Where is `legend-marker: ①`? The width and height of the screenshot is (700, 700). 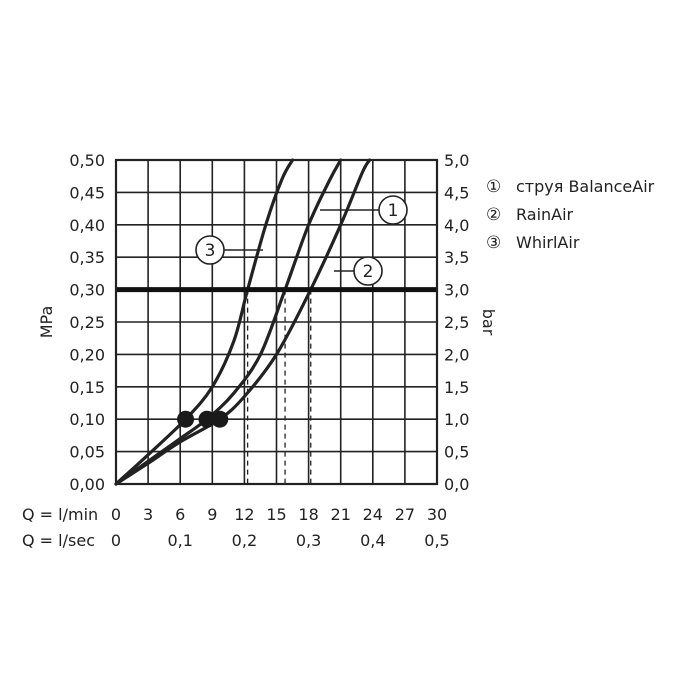 legend-marker: ① is located at coordinates (493, 187).